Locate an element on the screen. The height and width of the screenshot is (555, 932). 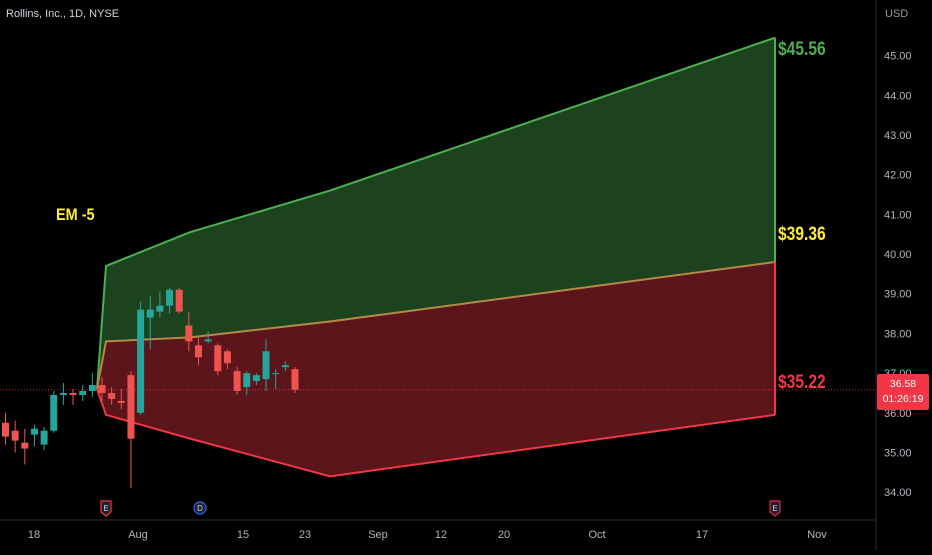
bar-countdown: 01:26:19 is located at coordinates (903, 399).